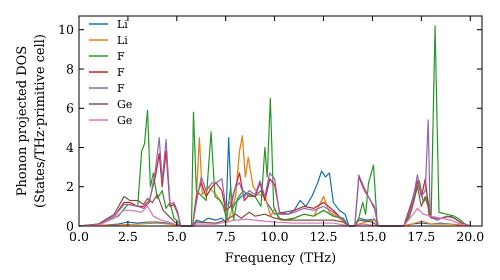 This screenshot has width=500, height=280. Describe the element at coordinates (66, 30) in the screenshot. I see `y-tick-label: 10` at that location.